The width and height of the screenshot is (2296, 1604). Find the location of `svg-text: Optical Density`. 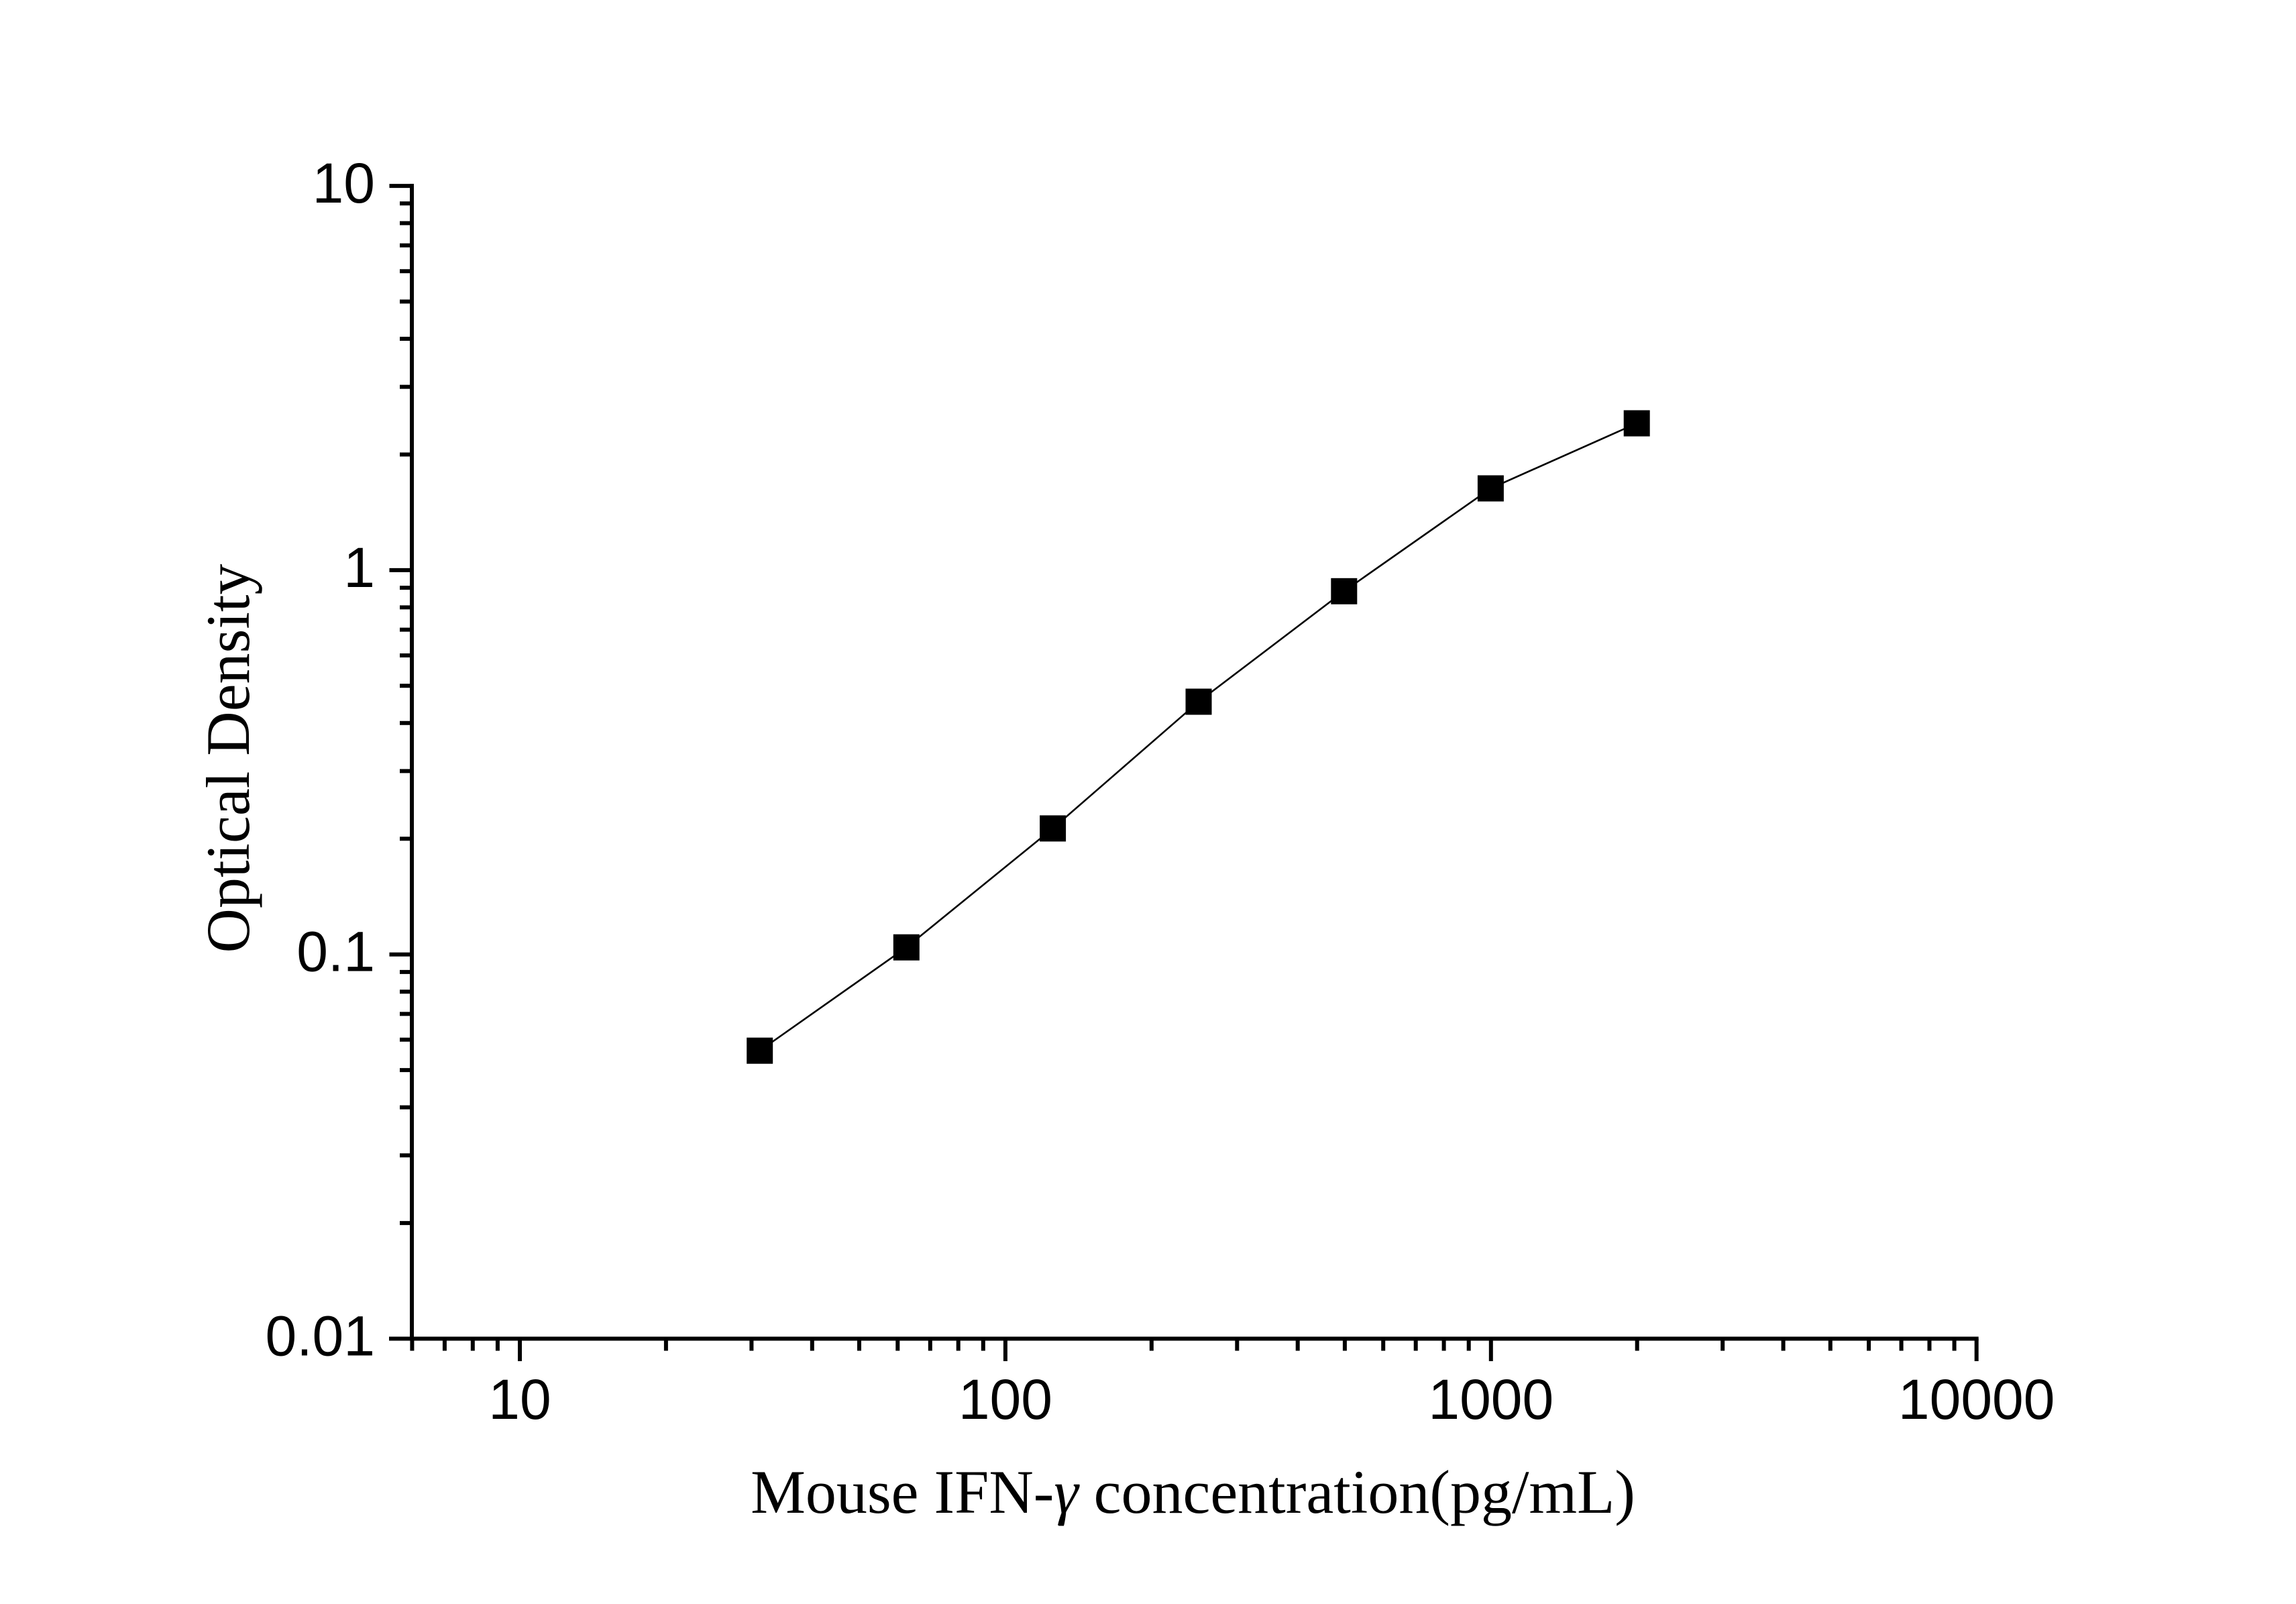

svg-text: Optical Density is located at coordinates (228, 758).